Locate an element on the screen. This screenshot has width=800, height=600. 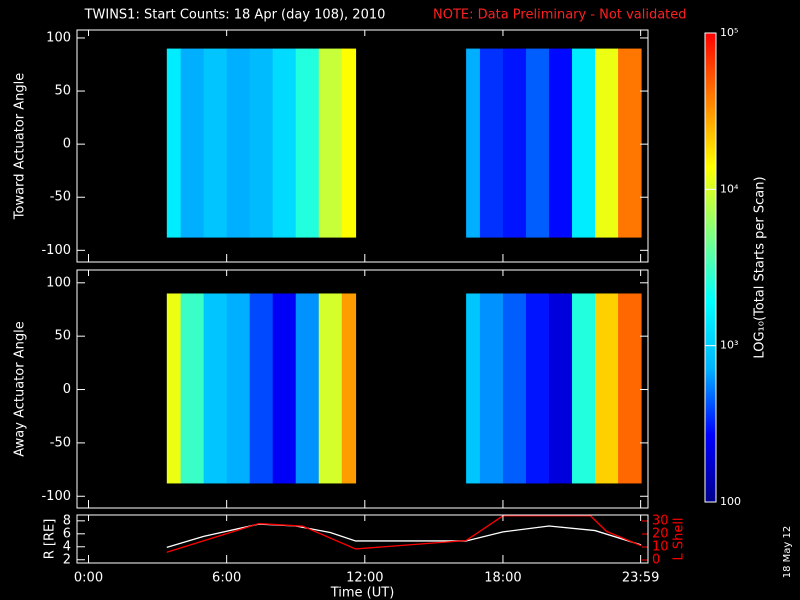
y-axis-label: Toward Actuator Angle is located at coordinates (20, 146).